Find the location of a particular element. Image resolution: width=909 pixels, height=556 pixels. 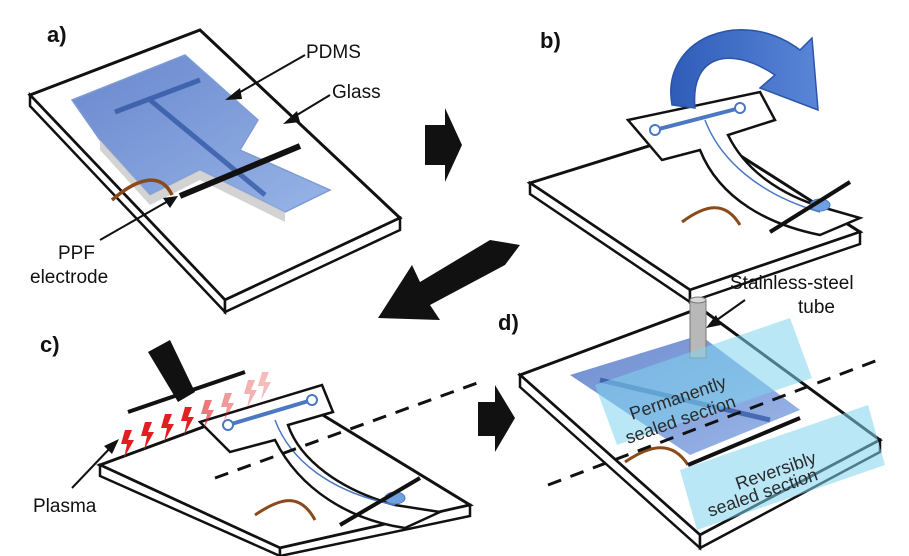

plasma-label: Plasma is located at coordinates (65, 506).